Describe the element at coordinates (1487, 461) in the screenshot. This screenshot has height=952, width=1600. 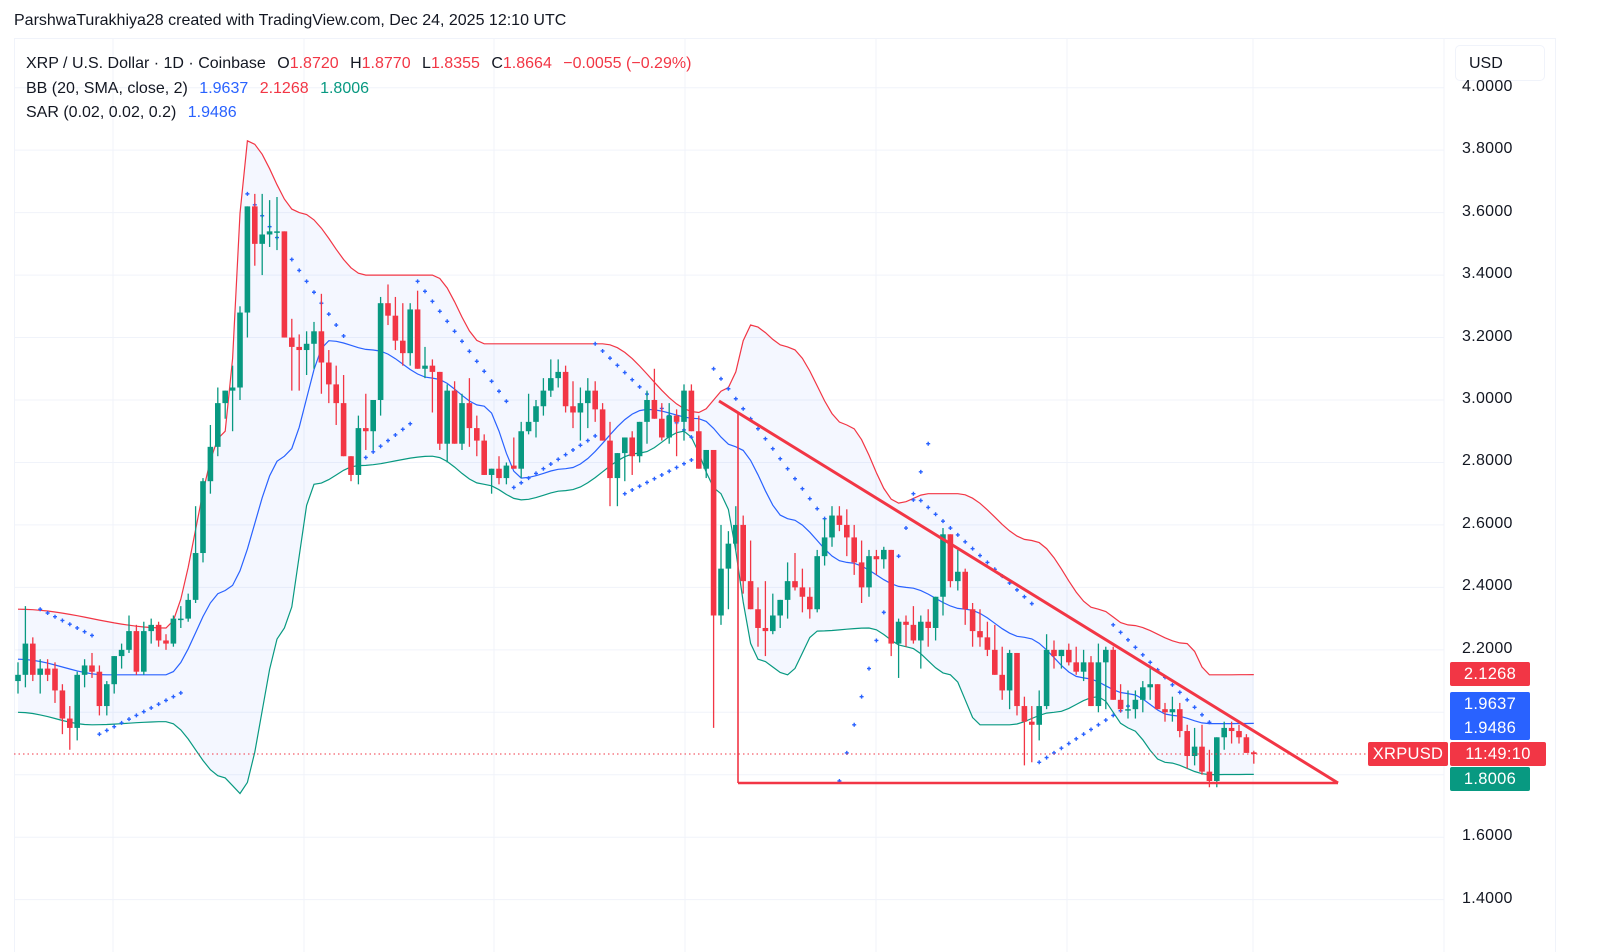
I see `price-axis-label: 2.8000` at that location.